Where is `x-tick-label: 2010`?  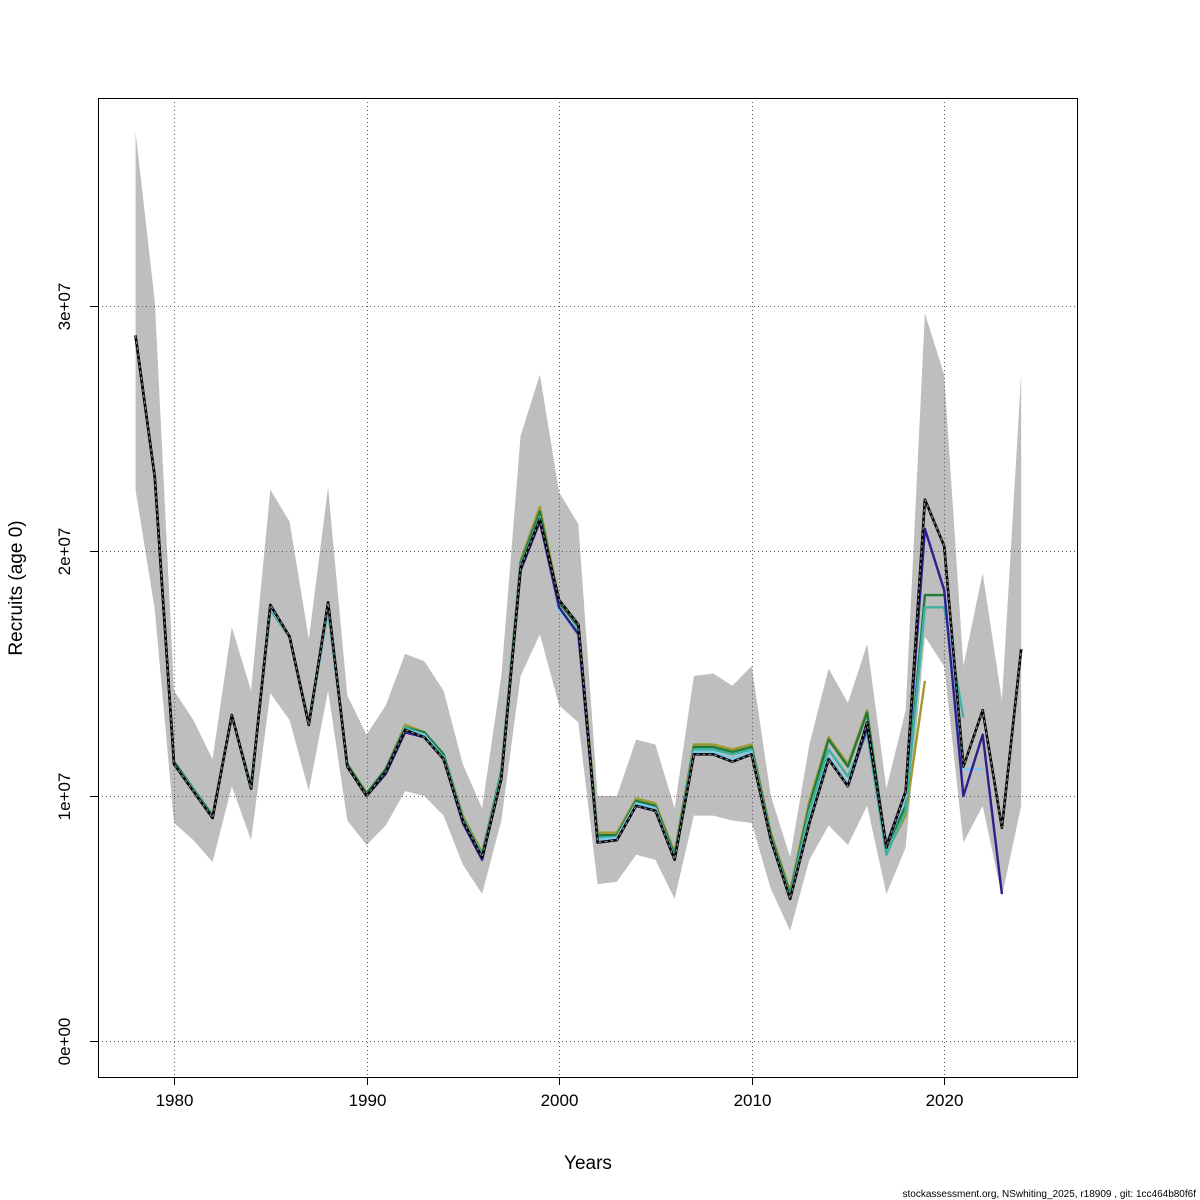 x-tick-label: 2010 is located at coordinates (753, 1100).